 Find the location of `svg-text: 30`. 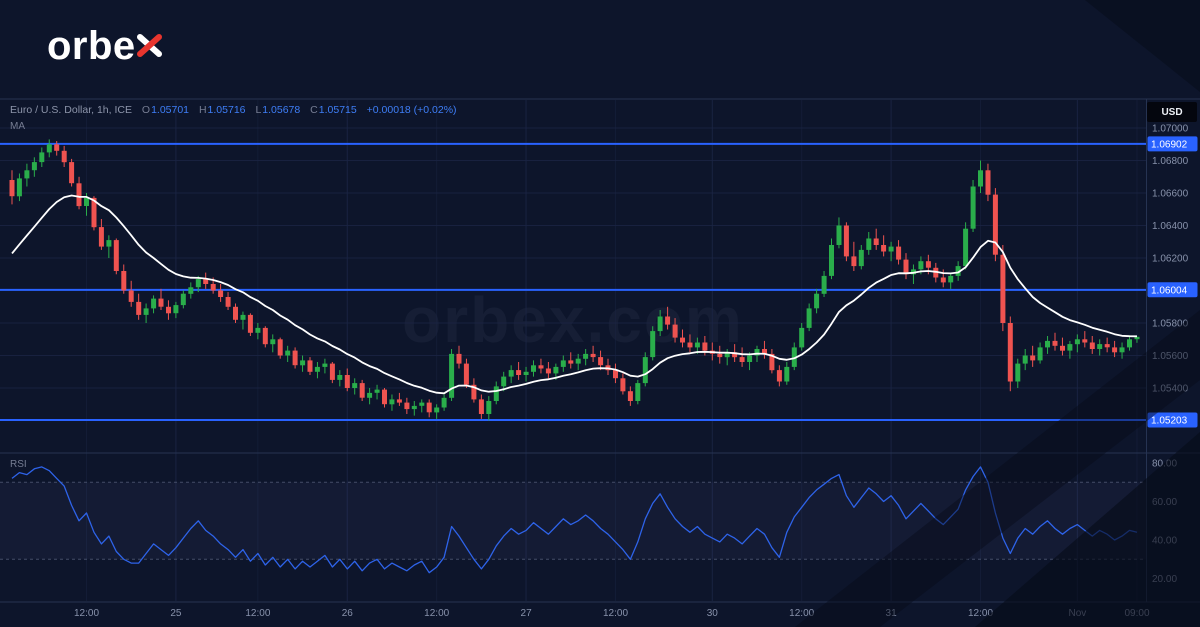

svg-text: 30 is located at coordinates (713, 613).